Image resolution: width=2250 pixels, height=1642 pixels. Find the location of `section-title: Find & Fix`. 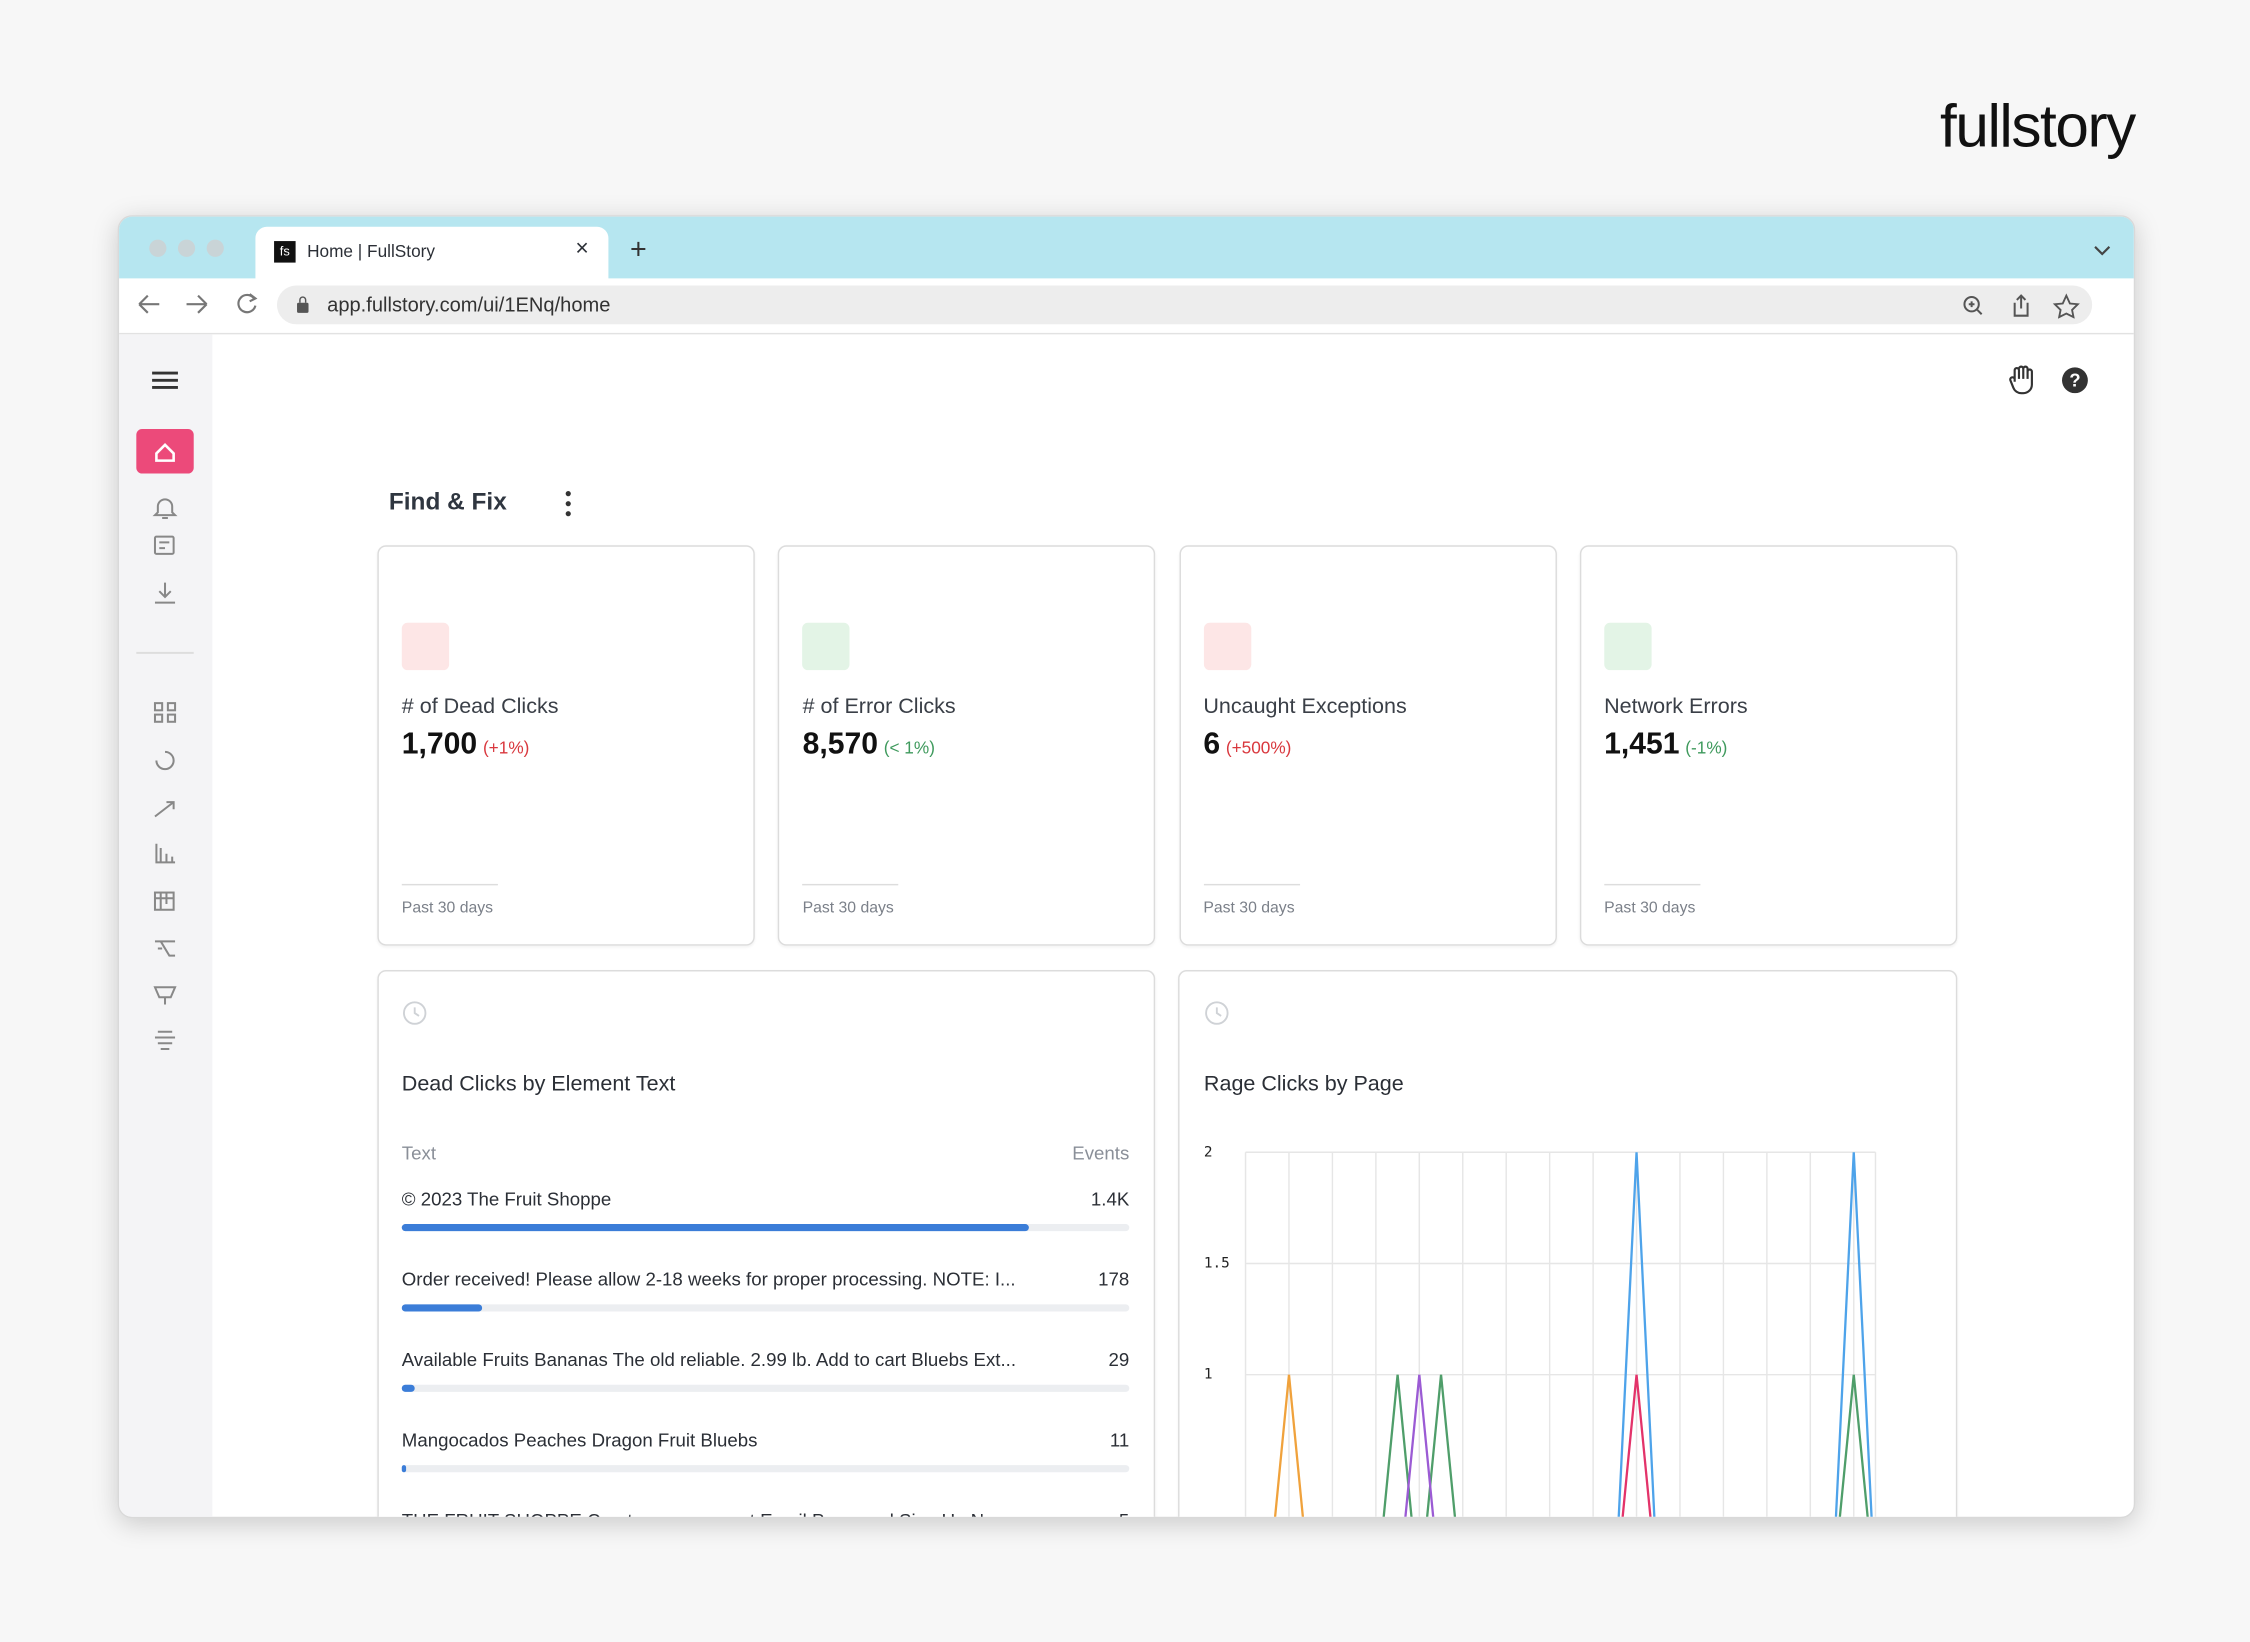

section-title: Find & Fix is located at coordinates (447, 501).